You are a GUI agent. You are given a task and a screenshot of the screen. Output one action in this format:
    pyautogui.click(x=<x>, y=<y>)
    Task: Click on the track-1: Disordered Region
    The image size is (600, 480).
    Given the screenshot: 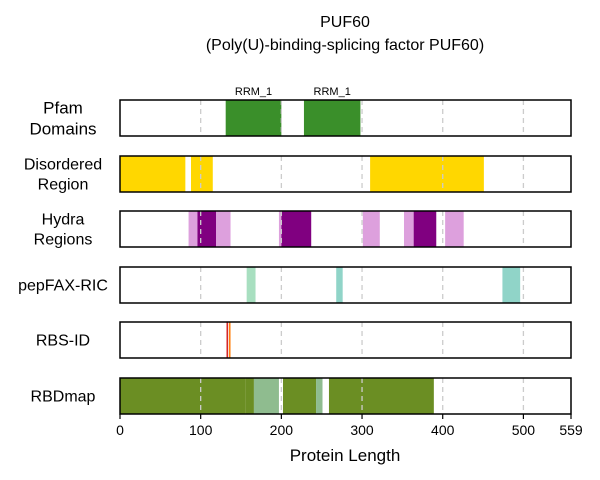 What is the action you would take?
    pyautogui.click(x=298, y=174)
    